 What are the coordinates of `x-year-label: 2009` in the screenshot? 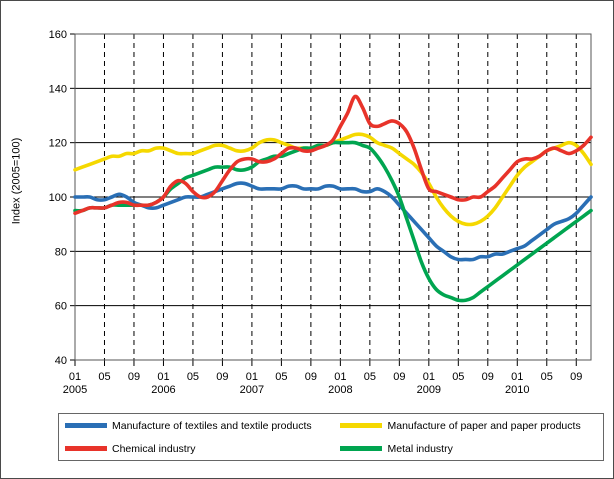 It's located at (429, 390).